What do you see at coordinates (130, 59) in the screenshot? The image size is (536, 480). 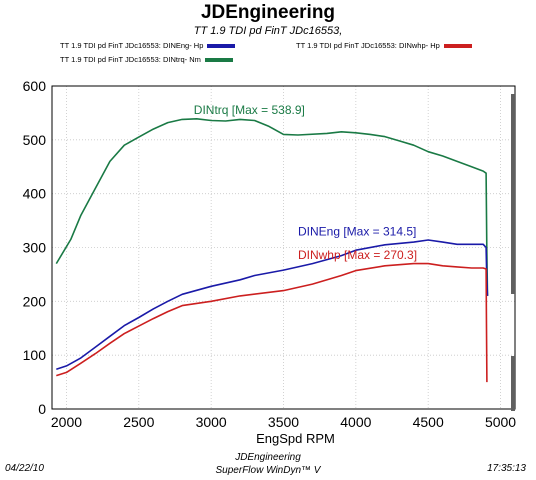 I see `legend-label-dintrq: TT 1.9 TDI pd FinT JDc16553: DINtrq- Nm` at bounding box center [130, 59].